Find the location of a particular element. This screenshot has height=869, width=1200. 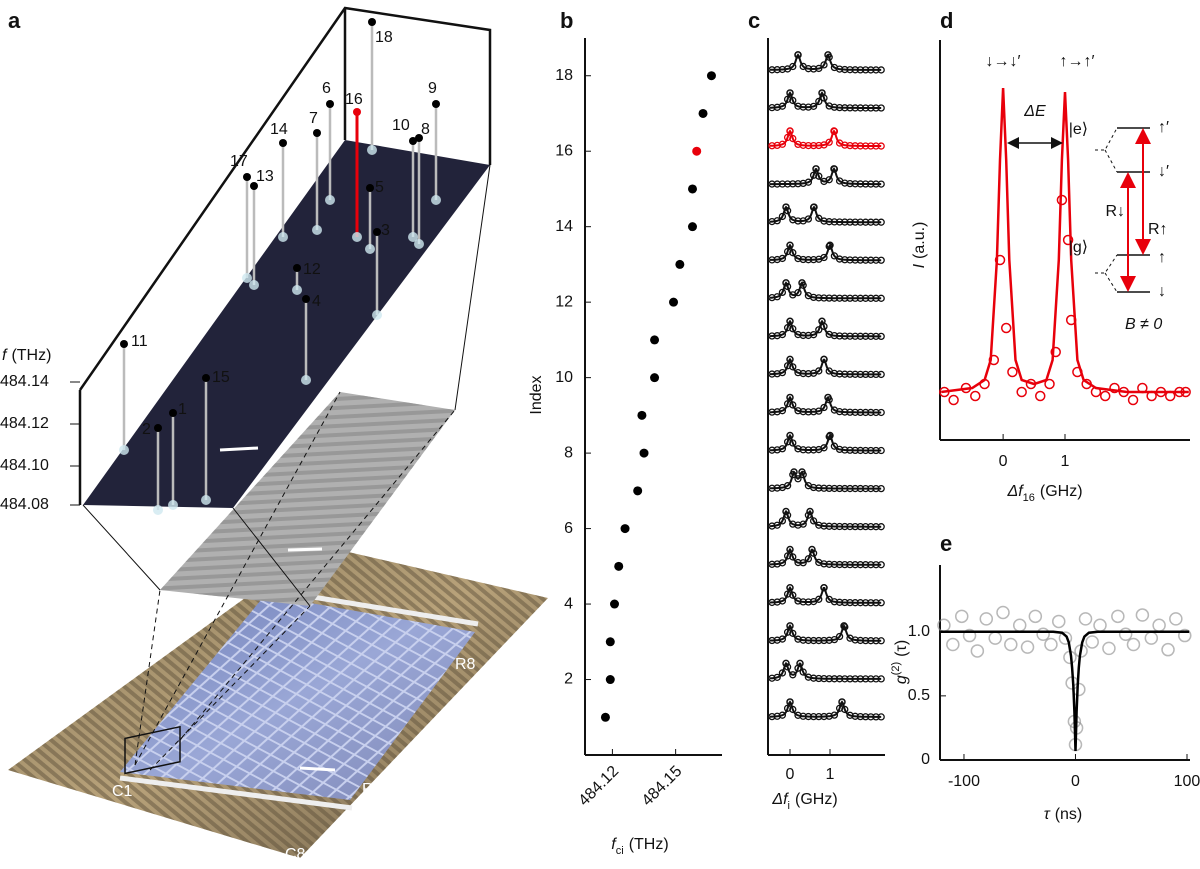

x-axis-label: Δf16 (GHz) is located at coordinates (1044, 493).